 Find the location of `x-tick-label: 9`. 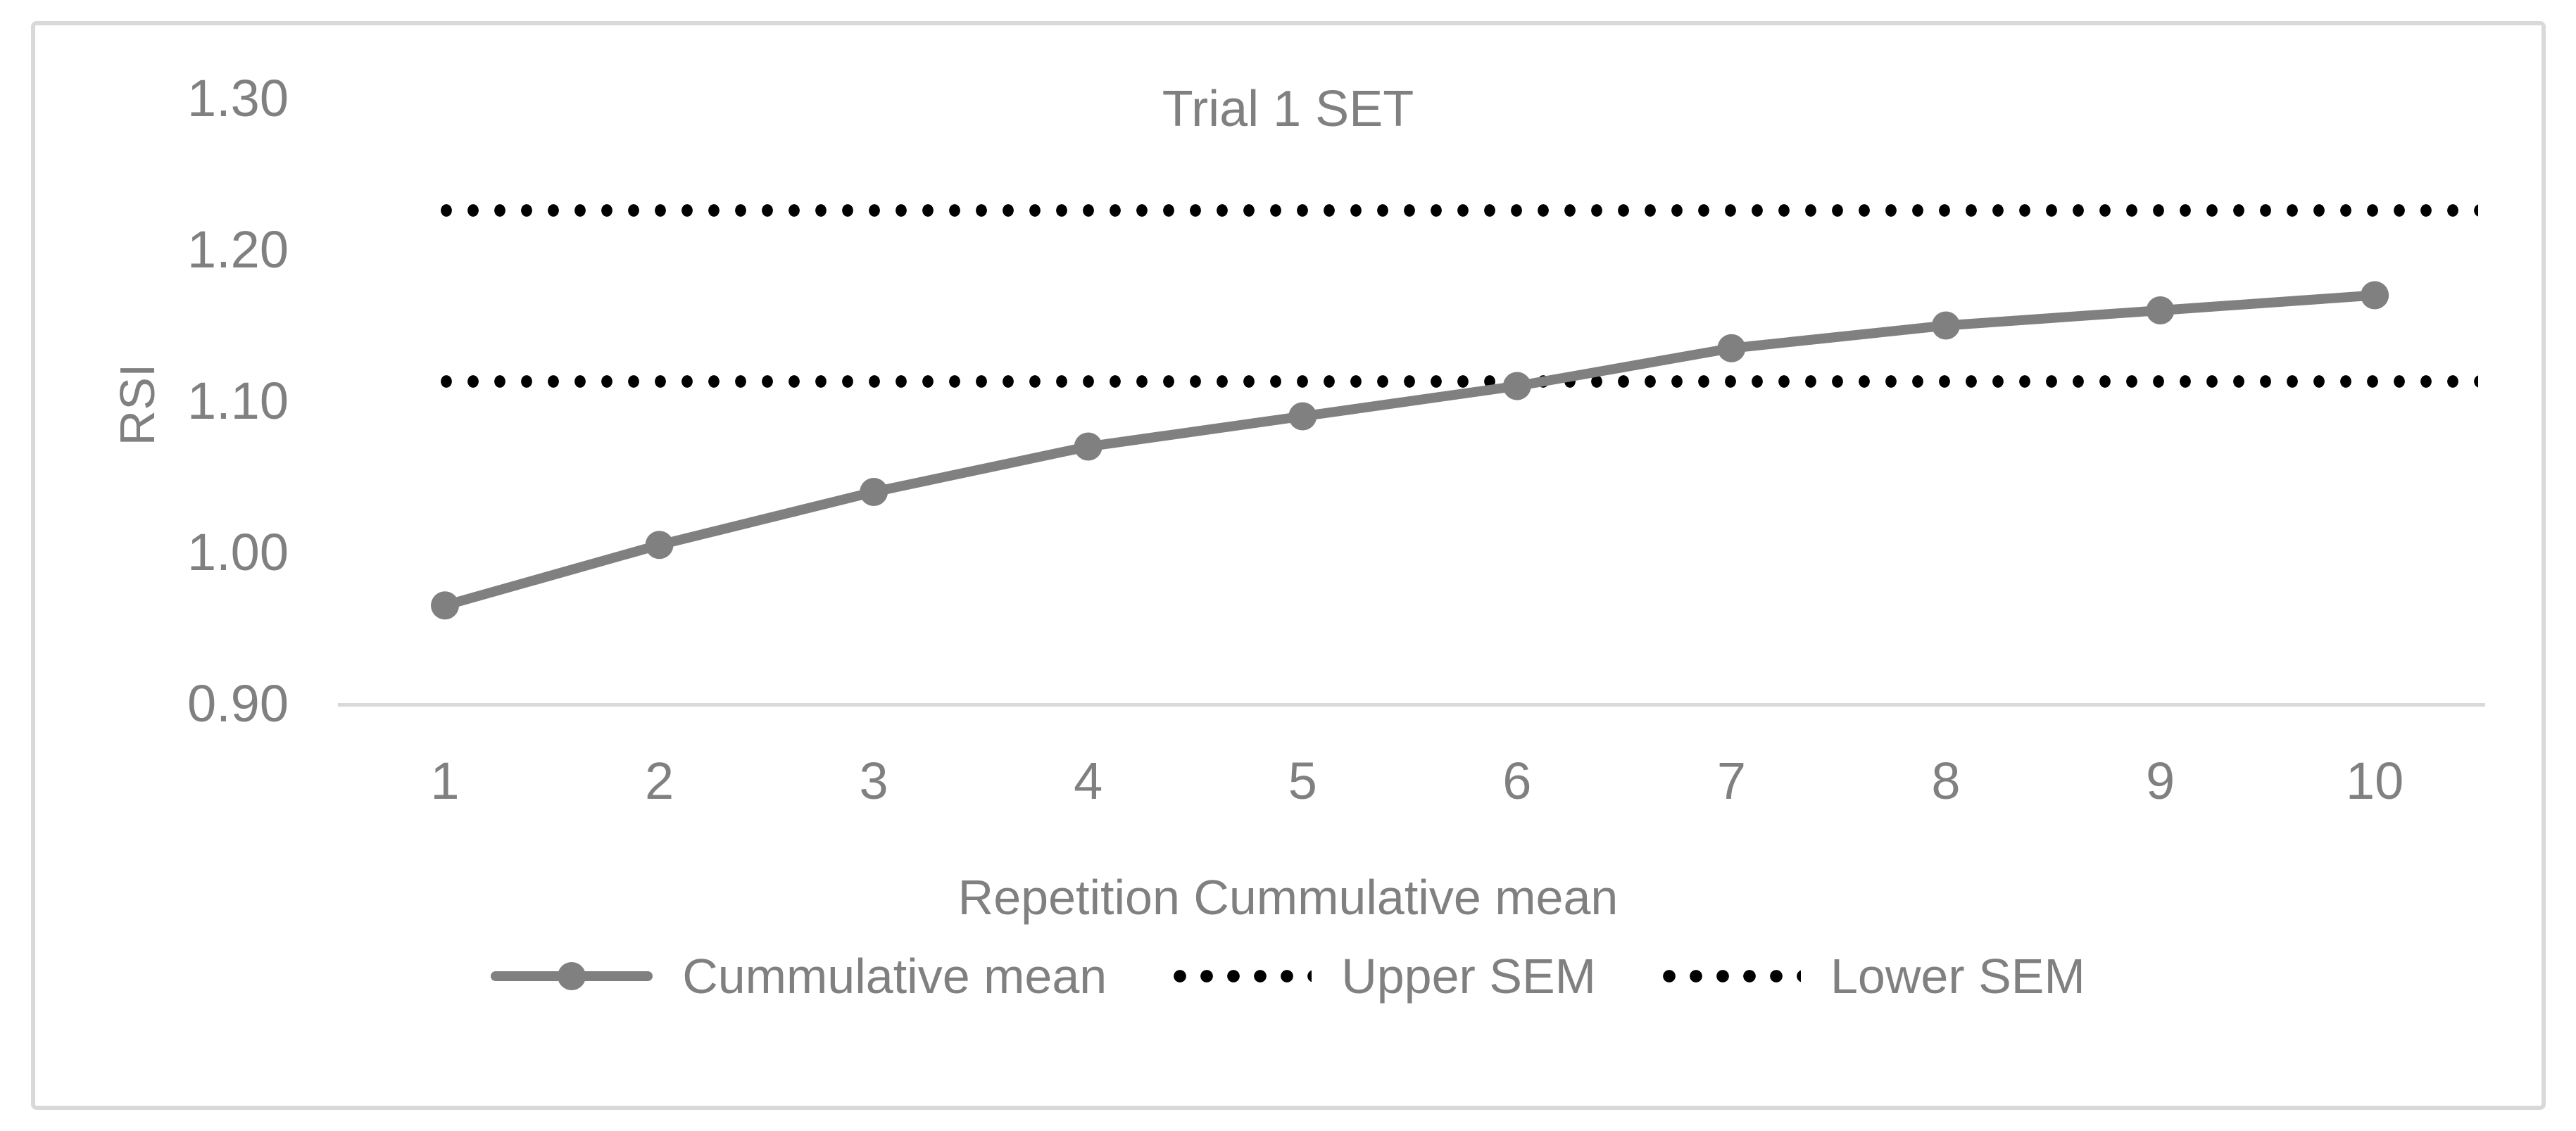

x-tick-label: 9 is located at coordinates (2160, 781).